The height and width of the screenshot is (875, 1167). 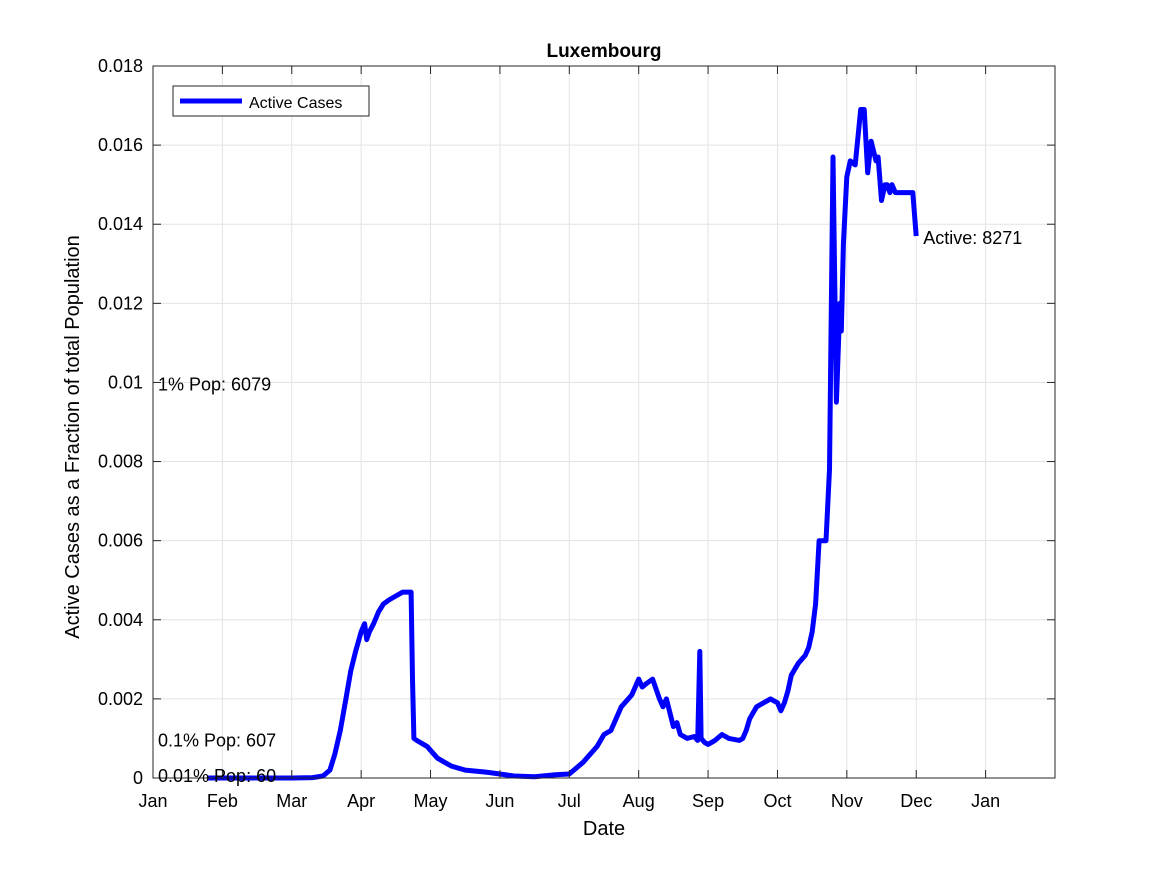 What do you see at coordinates (708, 801) in the screenshot?
I see `x-tick-label: Sep` at bounding box center [708, 801].